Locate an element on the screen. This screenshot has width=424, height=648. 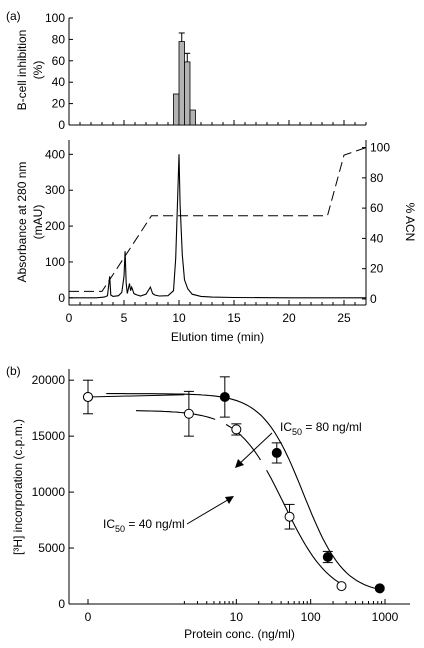
y-axis-label-unit: (%) is located at coordinates (38, 70).